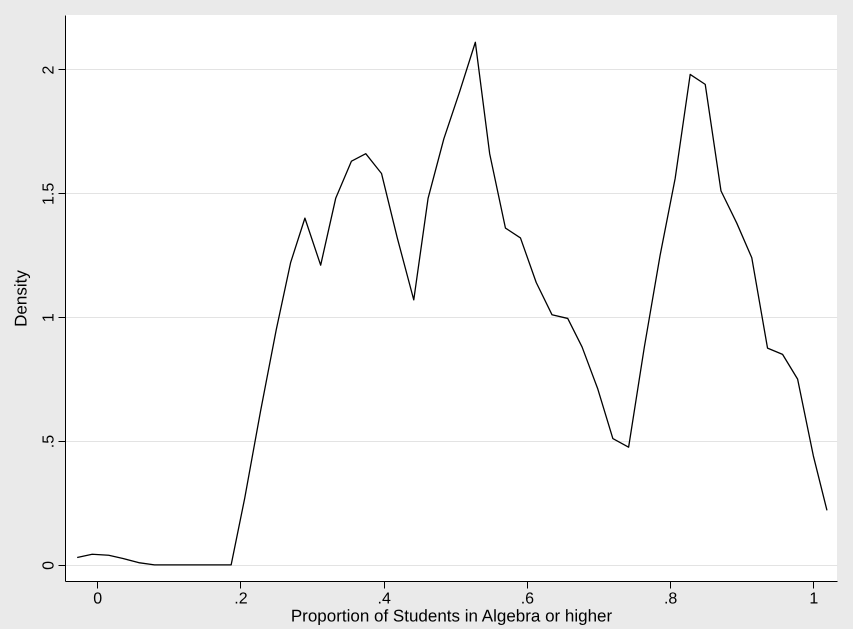 Image resolution: width=856 pixels, height=629 pixels. Describe the element at coordinates (49, 317) in the screenshot. I see `y-tick-label: 1` at that location.